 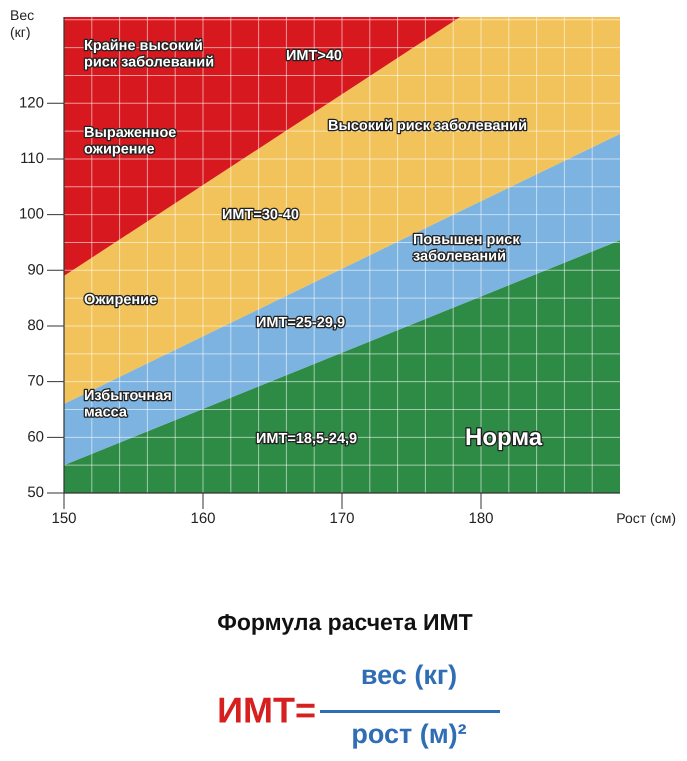 What do you see at coordinates (32, 158) in the screenshot?
I see `y-tick-label: 110` at bounding box center [32, 158].